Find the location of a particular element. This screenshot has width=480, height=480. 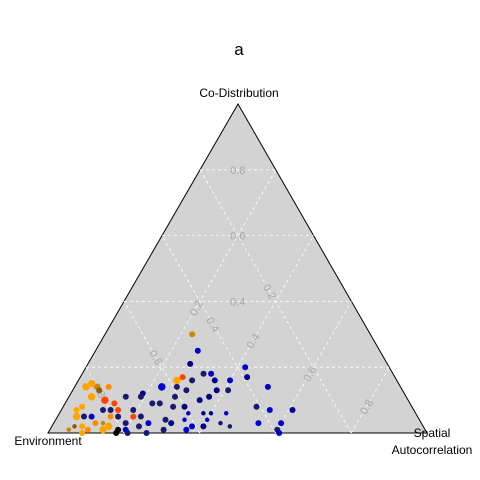

tick-label-co-distribution: 0.4 is located at coordinates (237, 302).